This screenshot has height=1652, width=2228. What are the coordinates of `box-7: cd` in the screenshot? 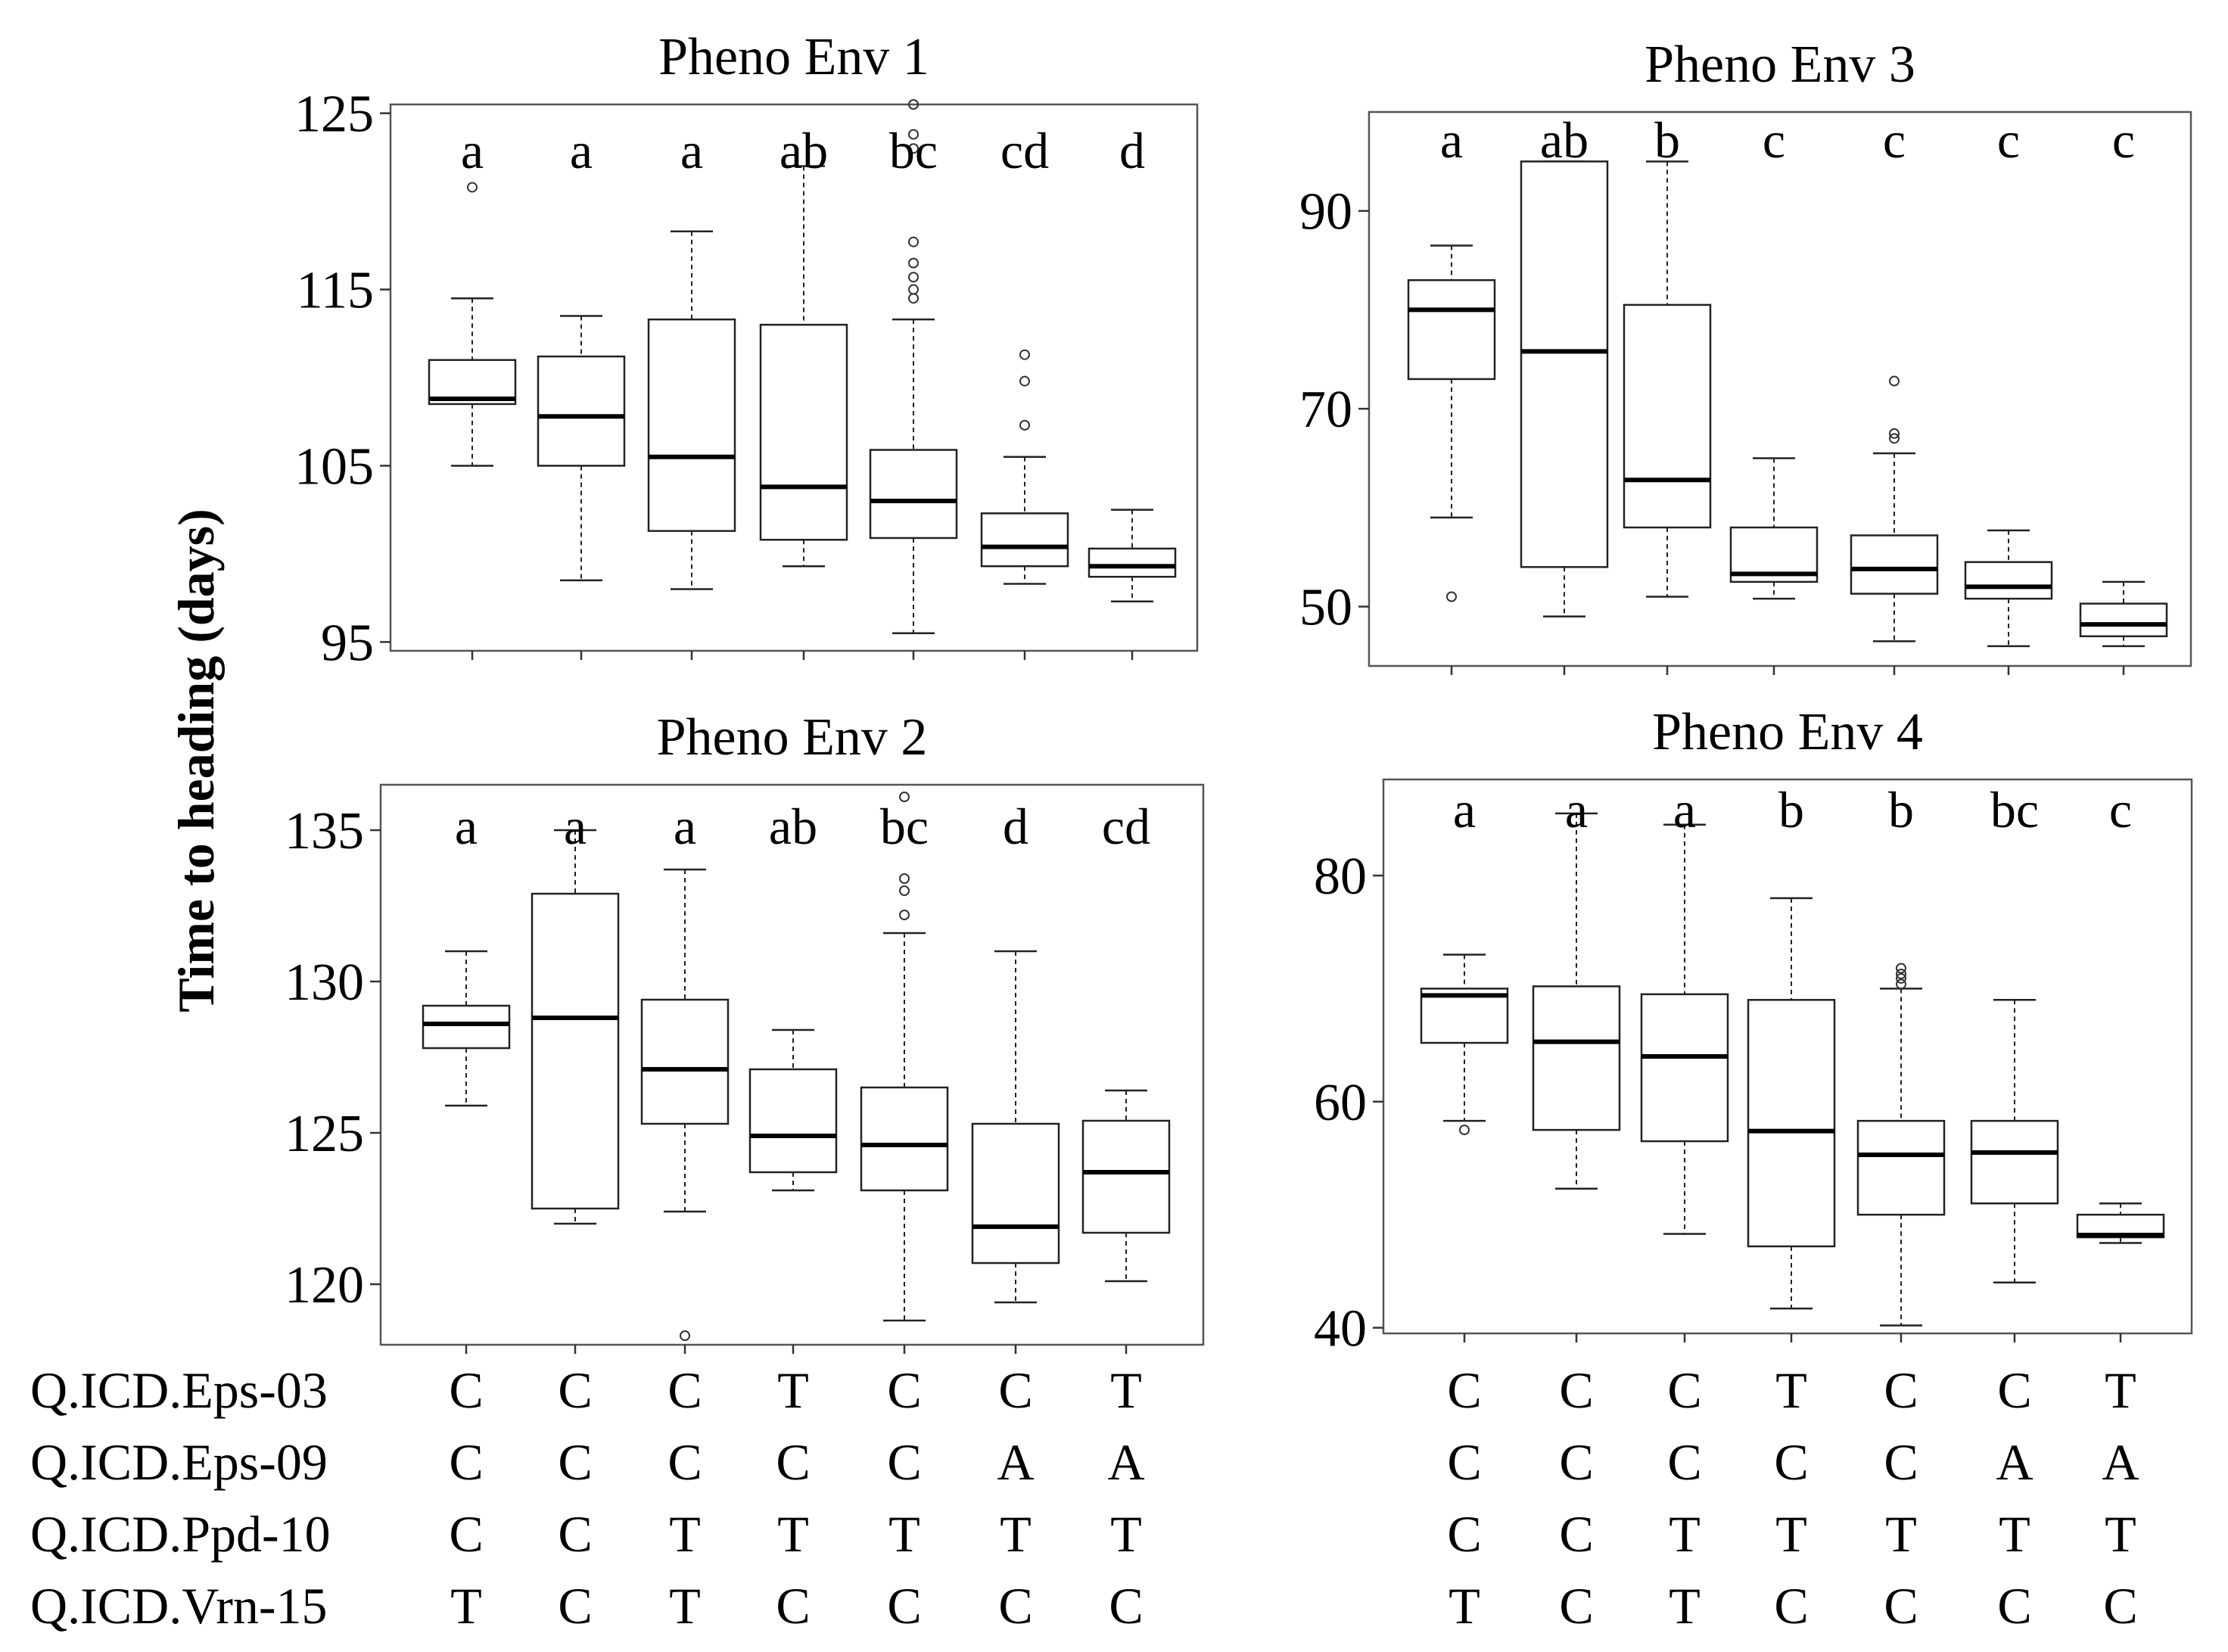 It's located at (1126, 1040).